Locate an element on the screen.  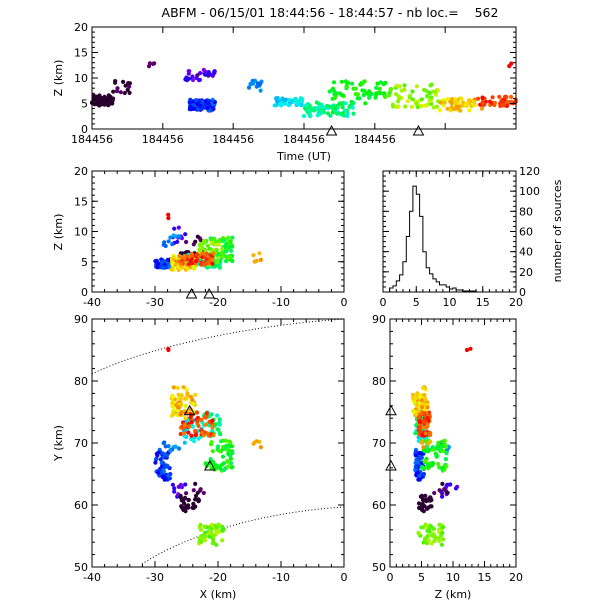
z-y-view-x-tick-label: 15 is located at coordinates (485, 577).